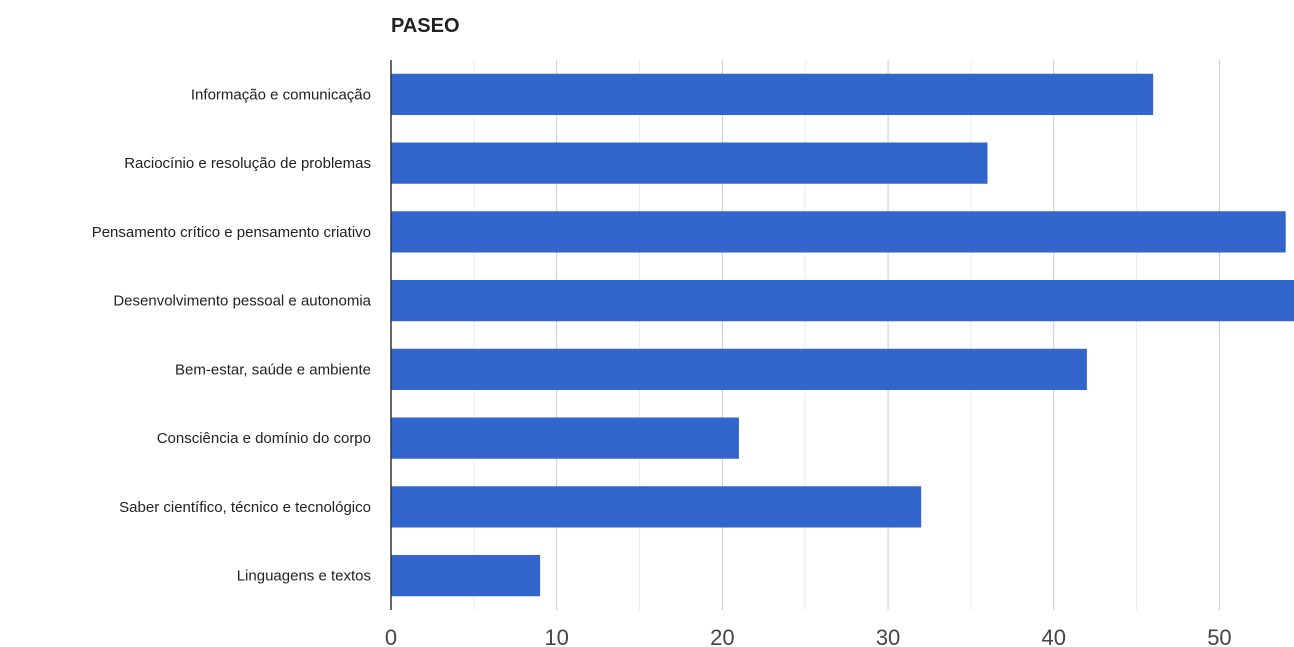 The height and width of the screenshot is (647, 1294). I want to click on category-label: Bem-estar, saúde e ambiente, so click(273, 369).